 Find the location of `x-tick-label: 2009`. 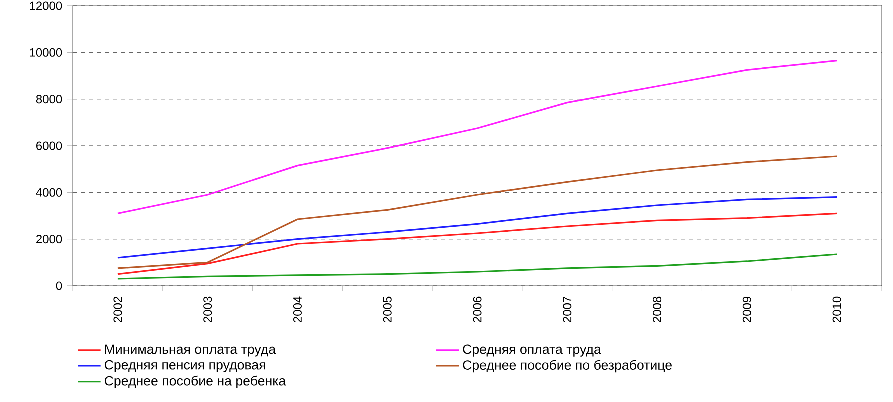

x-tick-label: 2009 is located at coordinates (747, 309).